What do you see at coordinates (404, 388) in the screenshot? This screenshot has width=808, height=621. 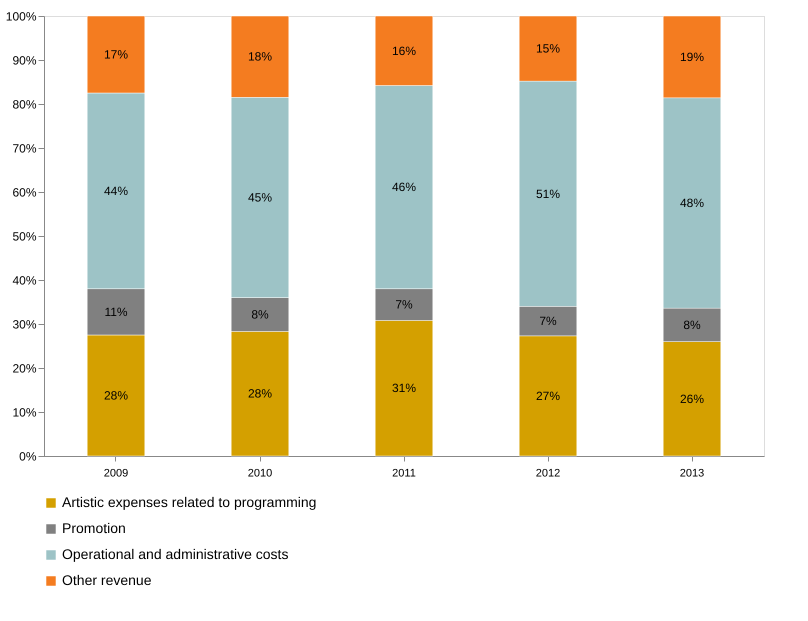 I see `data-label: 31%` at bounding box center [404, 388].